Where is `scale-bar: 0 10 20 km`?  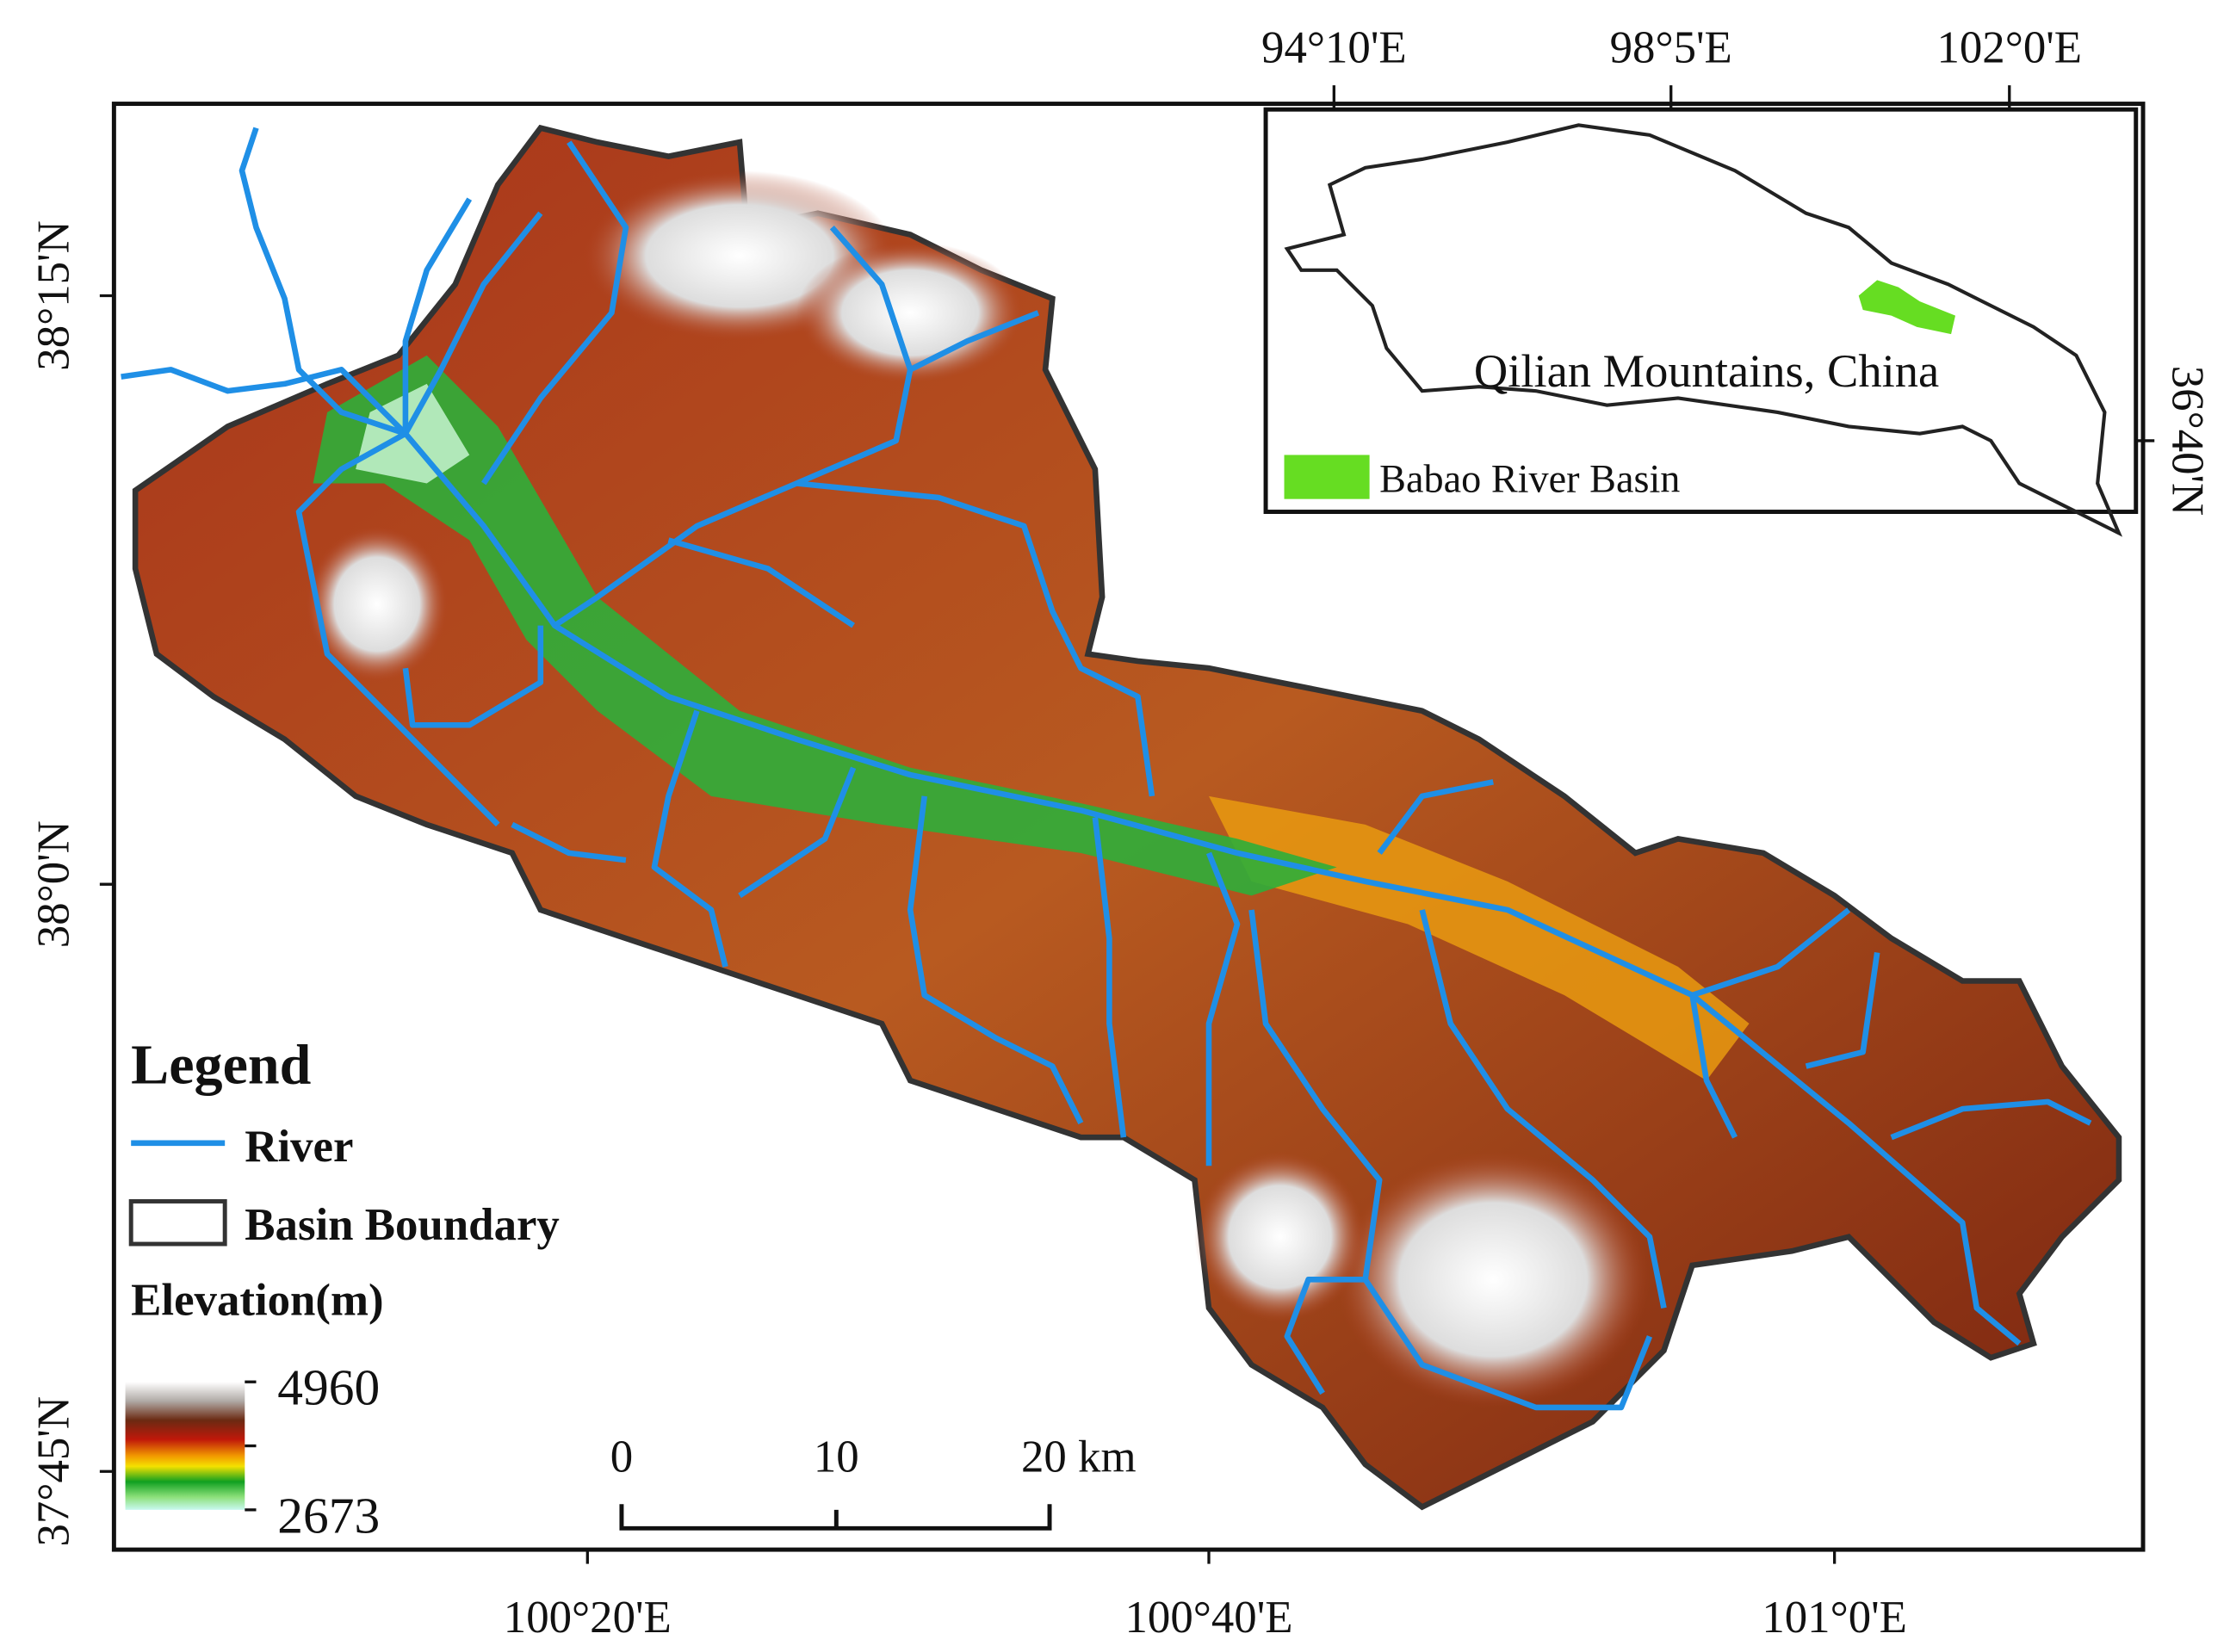 scale-bar: 0 10 20 km is located at coordinates (873, 1481).